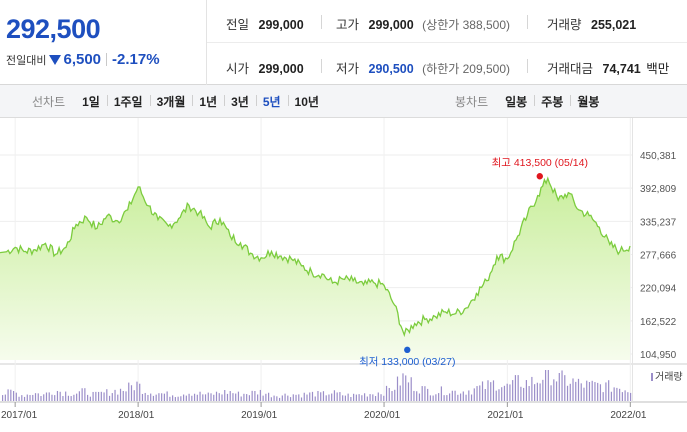 Image resolution: width=687 pixels, height=432 pixels. I want to click on tab-1d: 1일, so click(91, 102).